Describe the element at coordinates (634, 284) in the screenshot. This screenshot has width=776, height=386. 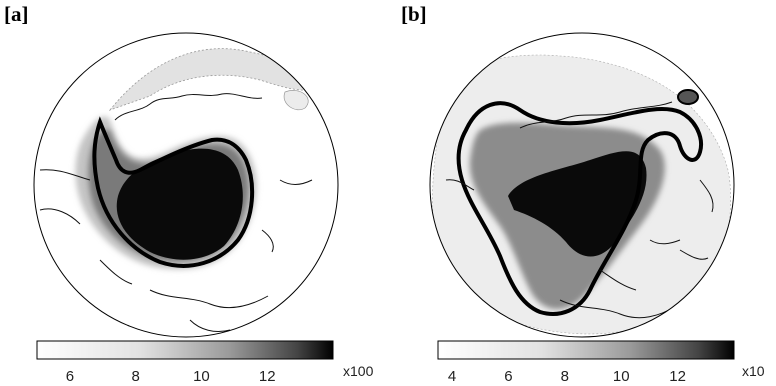
I see `map-b-coast-south` at that location.